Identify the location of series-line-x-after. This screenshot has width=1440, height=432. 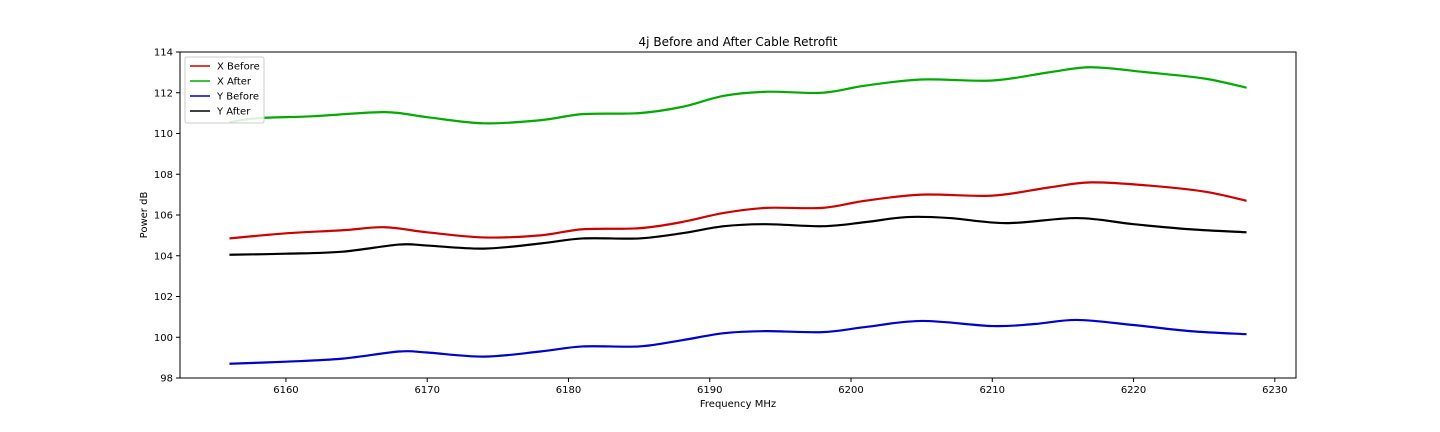
(738, 95).